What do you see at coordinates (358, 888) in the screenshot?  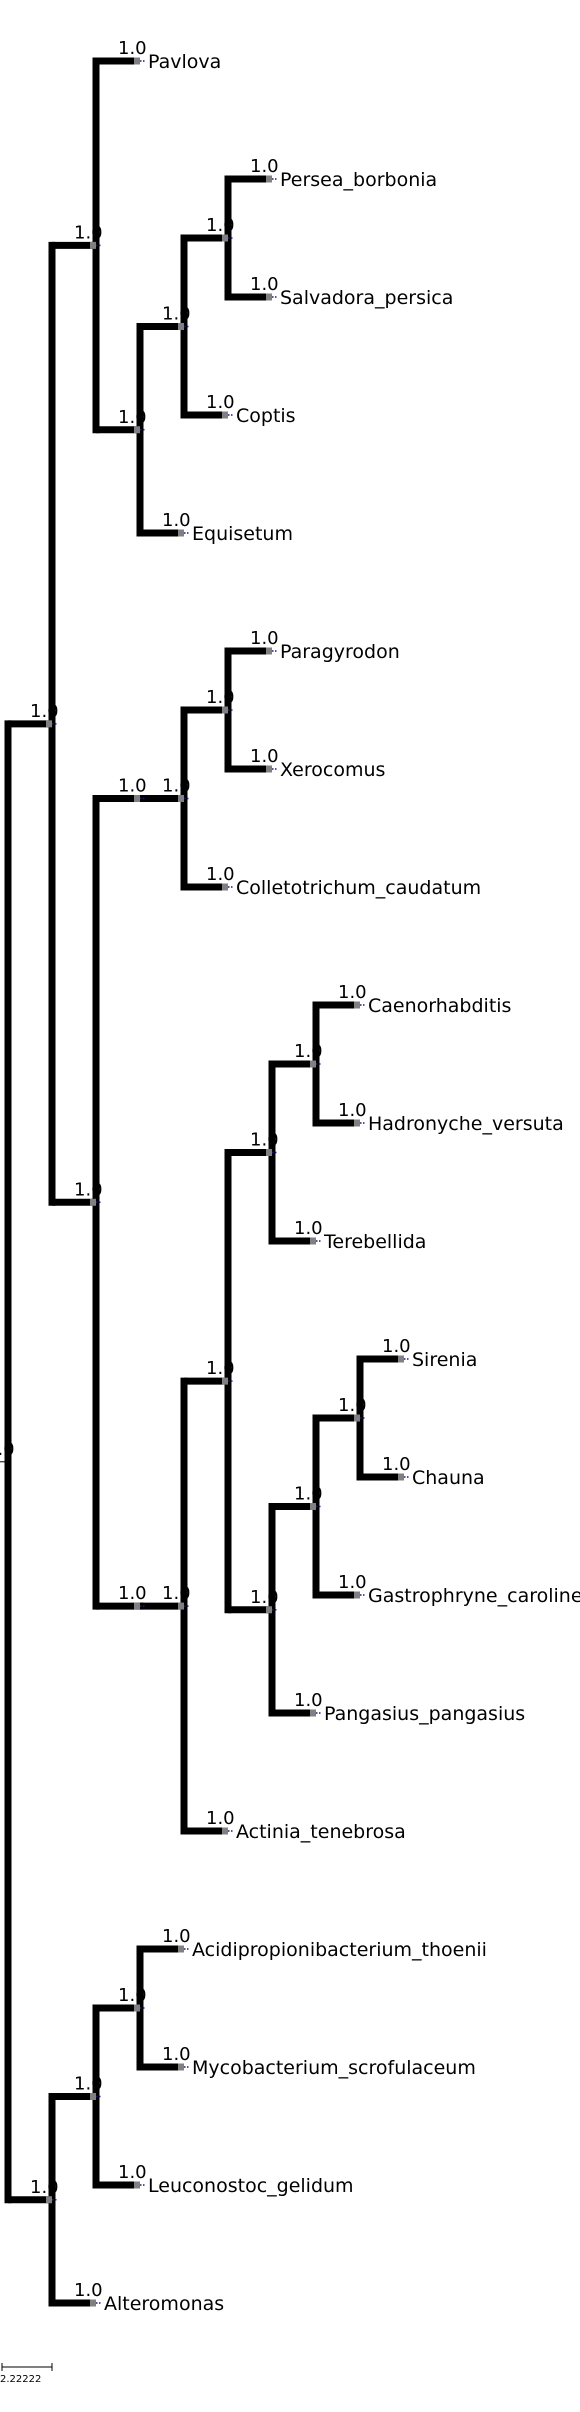 I see `leaf-label-colletotrichum-caudatum: Colletotrichum_caudatum` at bounding box center [358, 888].